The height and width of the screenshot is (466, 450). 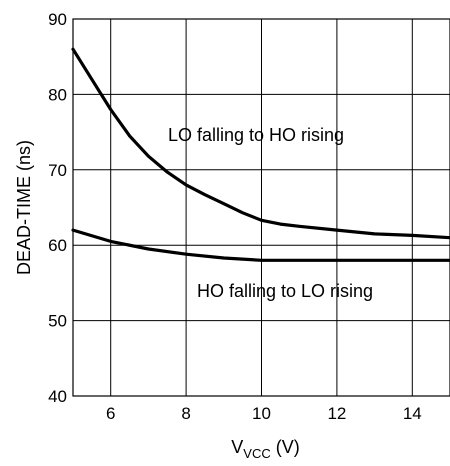 I want to click on x-axis-title-main: V, so click(x=237, y=447).